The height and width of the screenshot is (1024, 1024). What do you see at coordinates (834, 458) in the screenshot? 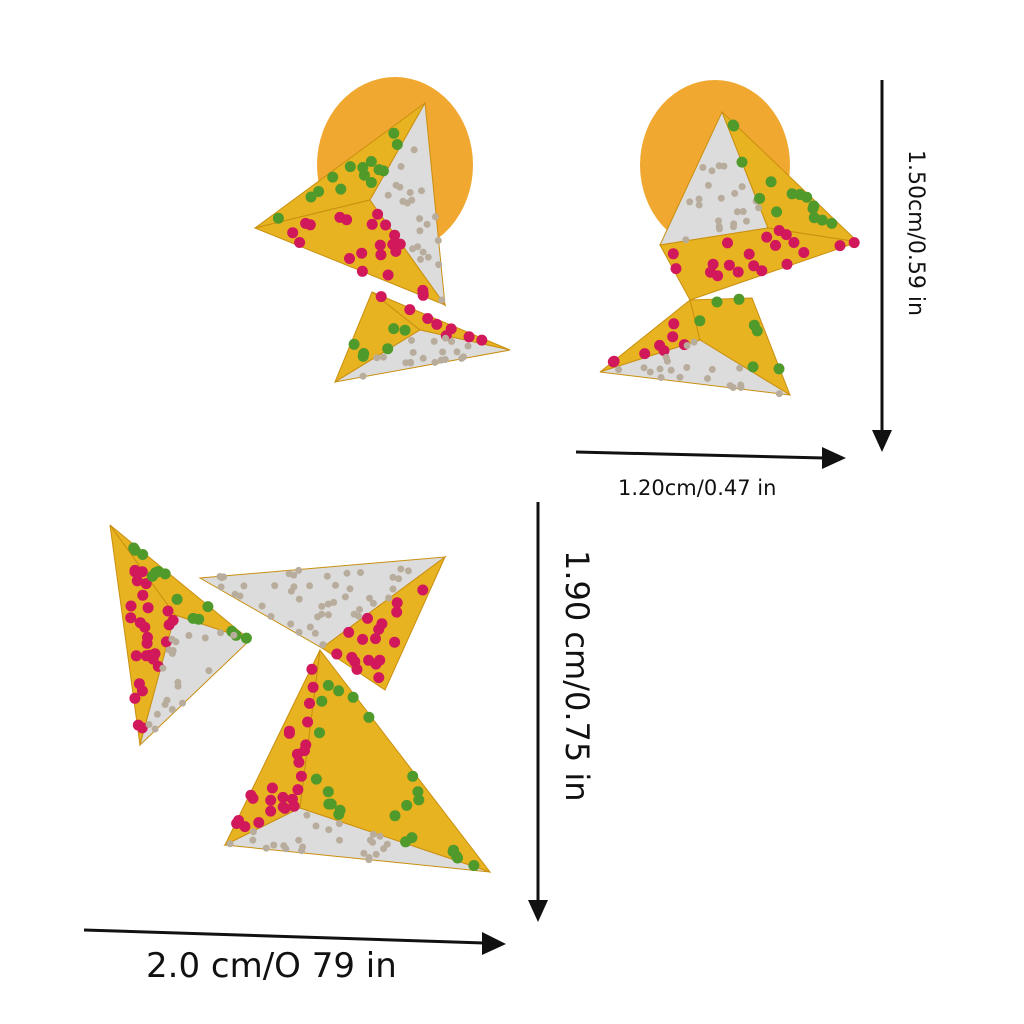
I see `arrowhead-icon` at bounding box center [834, 458].